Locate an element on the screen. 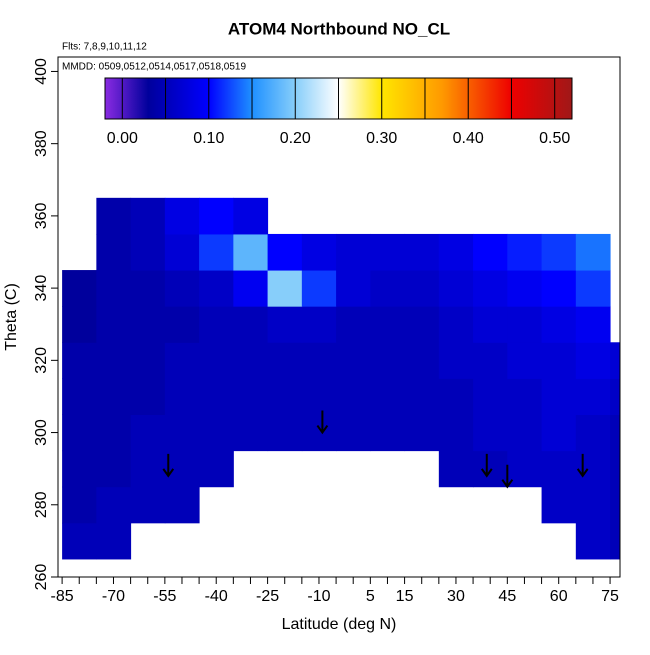 This screenshot has width=650, height=655. y-tick-label: 300 is located at coordinates (41, 432).